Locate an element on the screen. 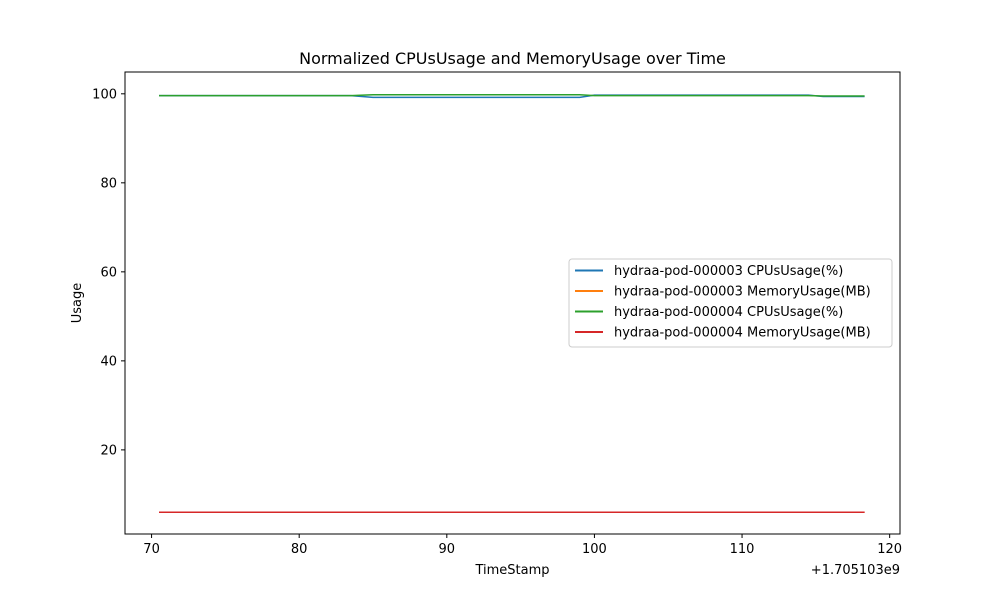  legend-label: hydraa-pod-000003 MemoryUsage(MB) is located at coordinates (742, 292).